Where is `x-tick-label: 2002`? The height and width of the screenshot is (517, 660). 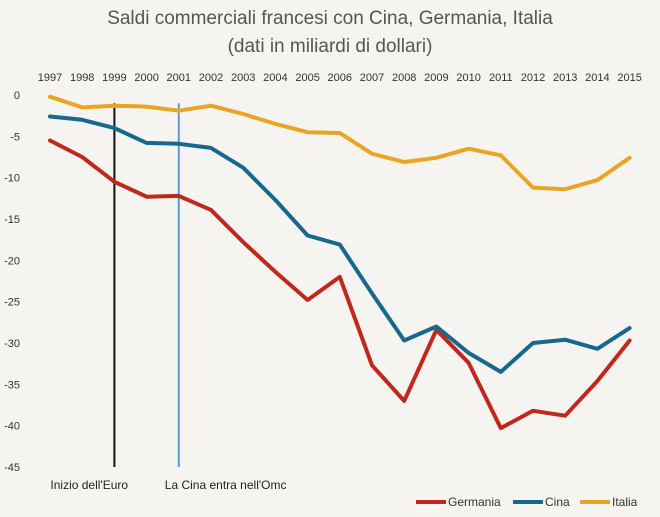
x-tick-label: 2002 is located at coordinates (211, 78).